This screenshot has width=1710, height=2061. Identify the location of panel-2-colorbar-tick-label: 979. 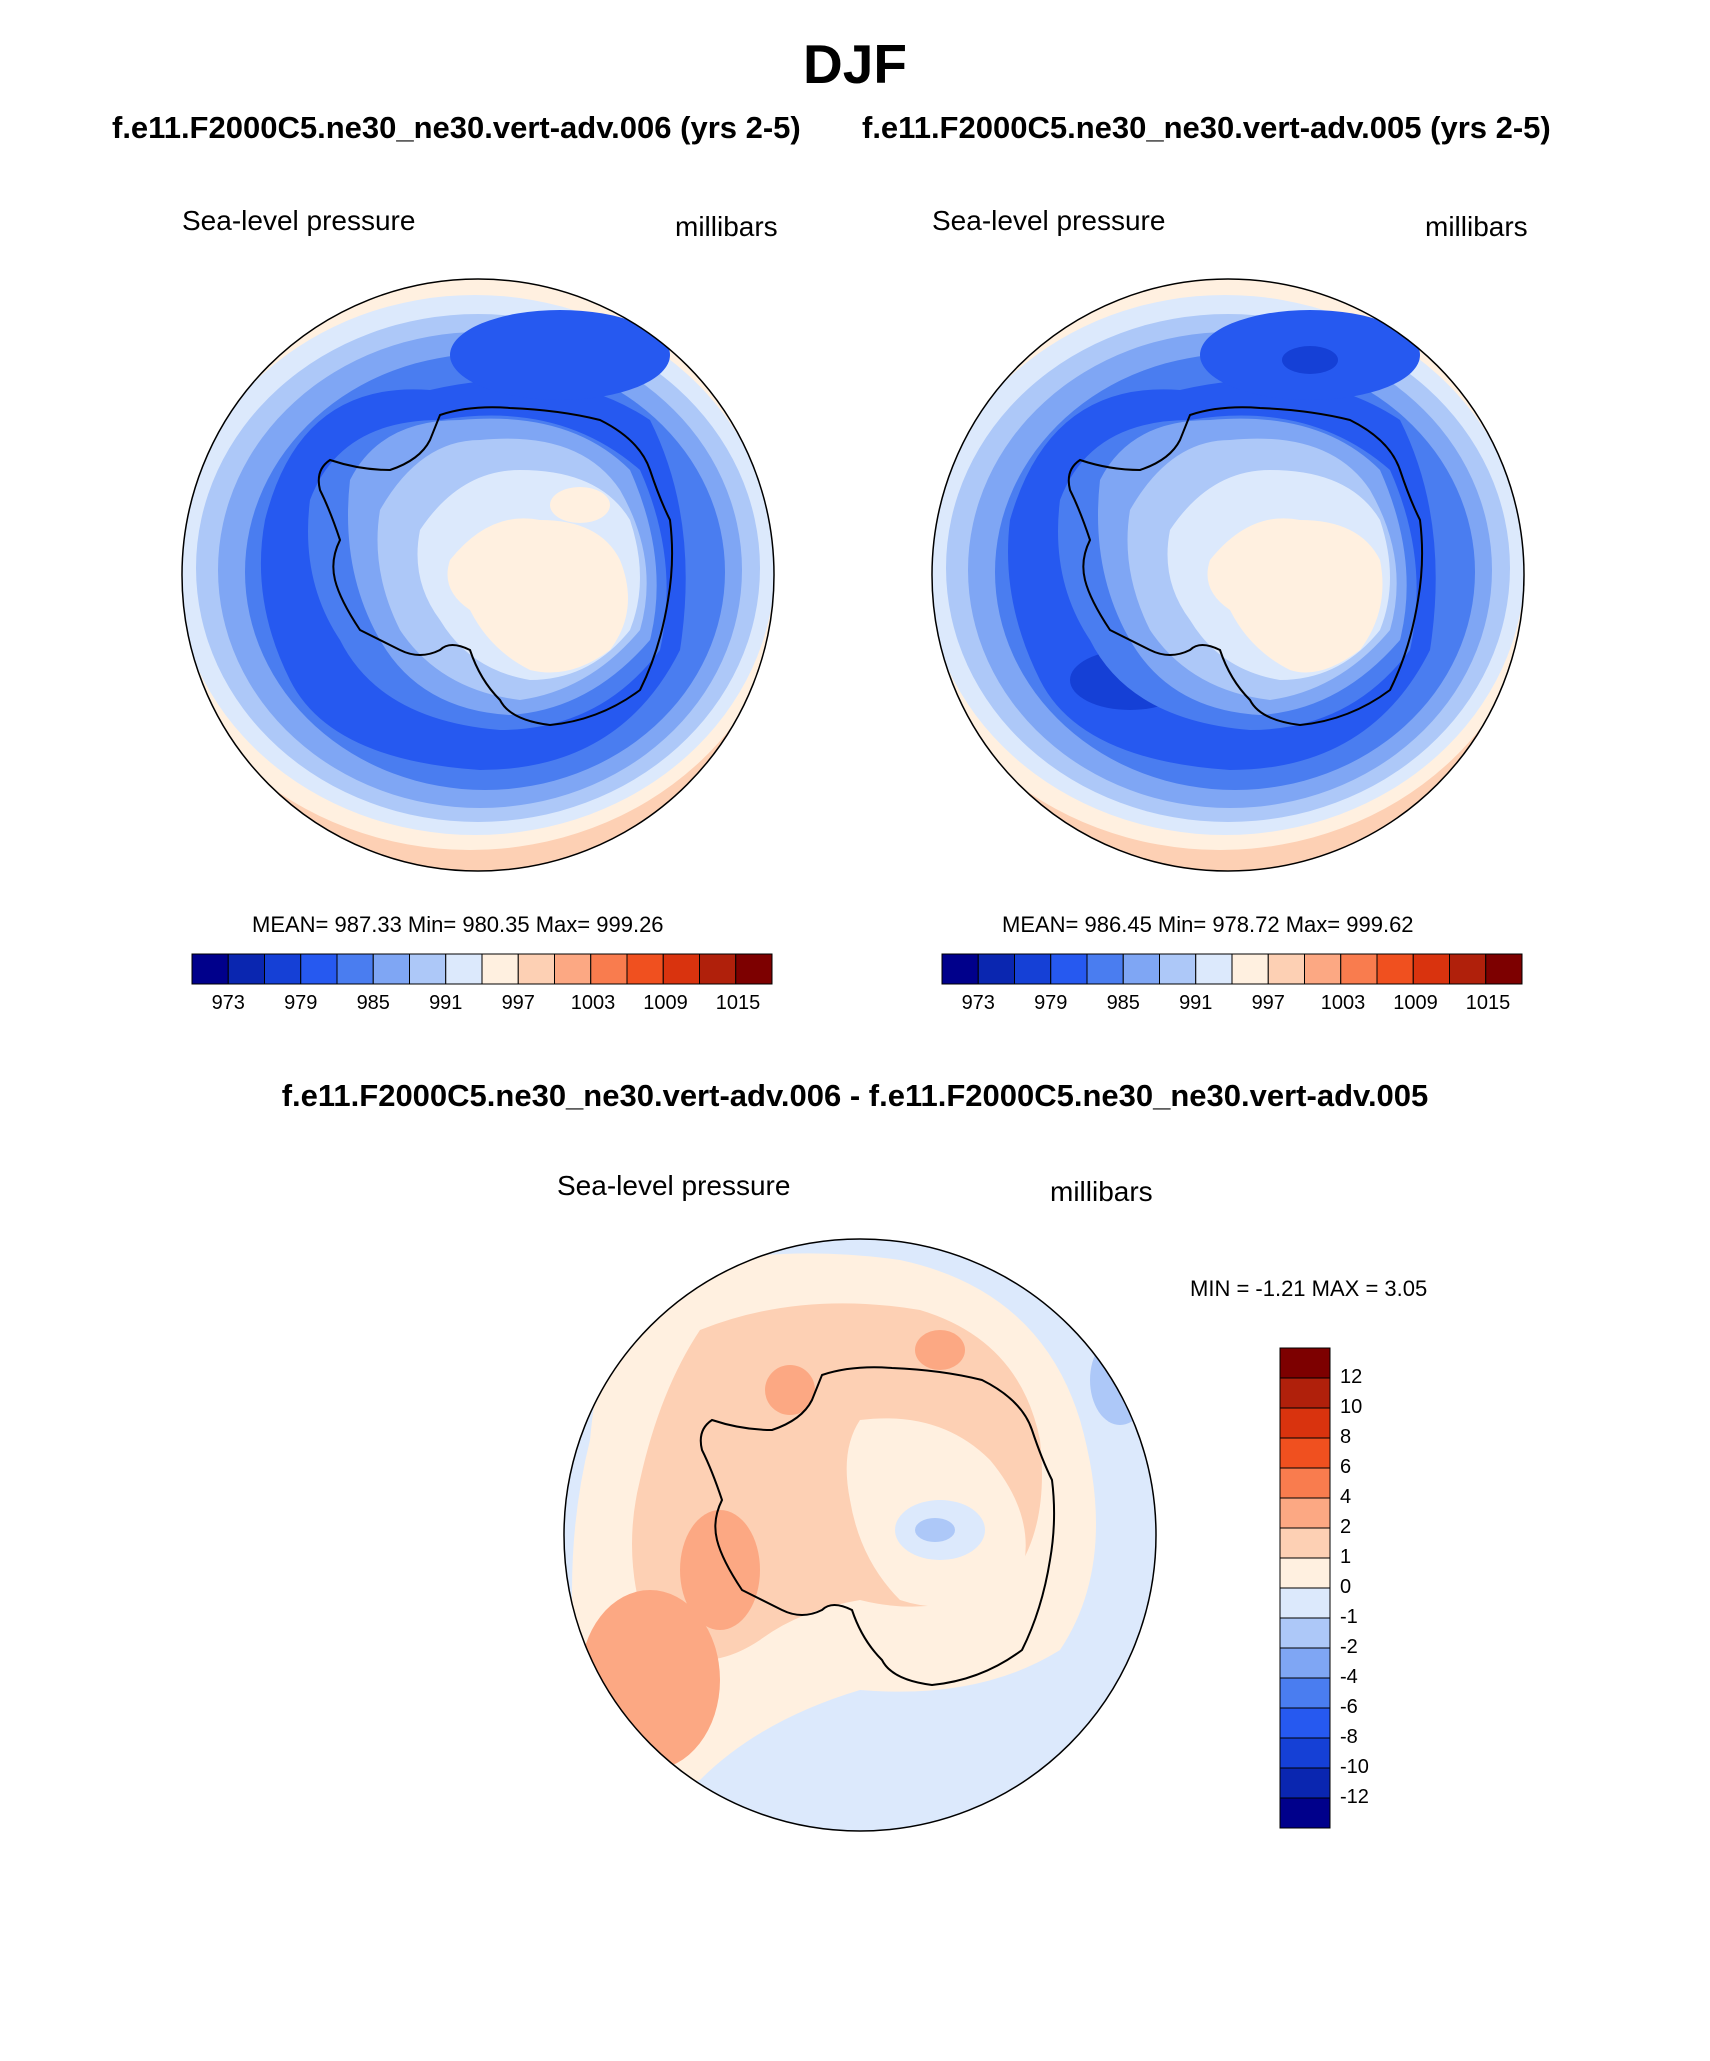
(1051, 1003).